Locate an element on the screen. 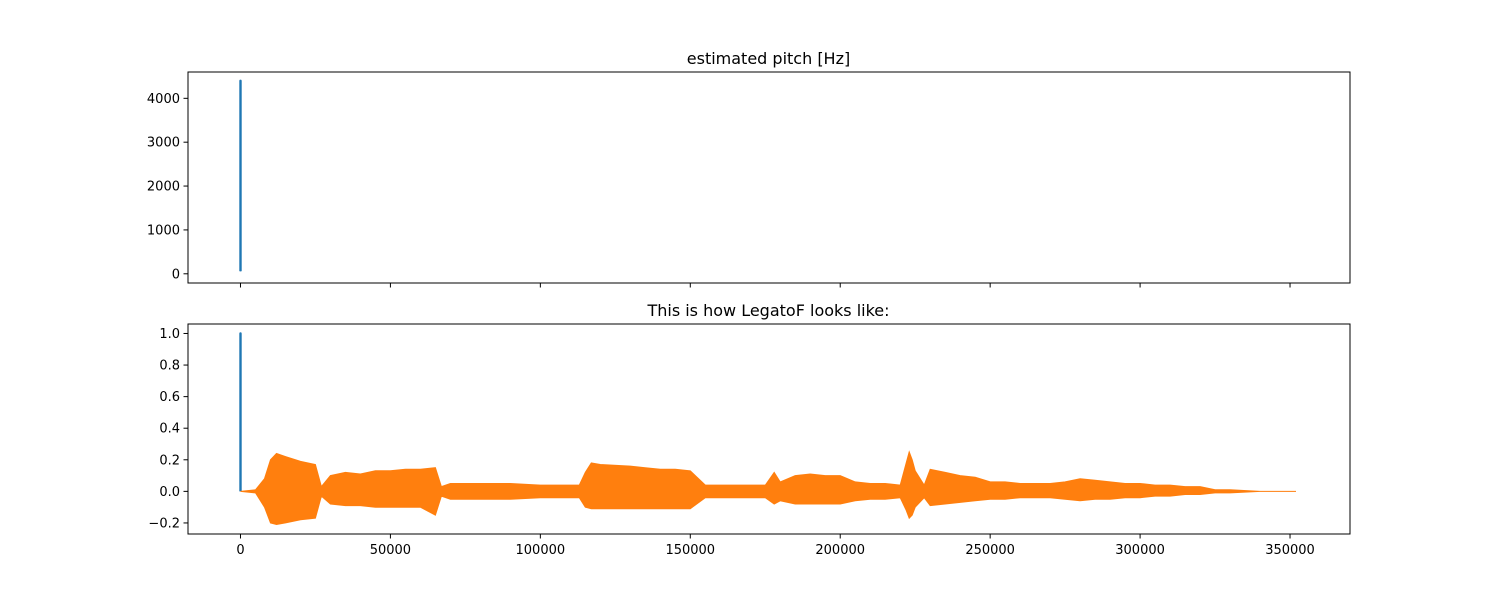 Image resolution: width=1500 pixels, height=600 pixels. x-tick-label: 300000 is located at coordinates (1140, 550).